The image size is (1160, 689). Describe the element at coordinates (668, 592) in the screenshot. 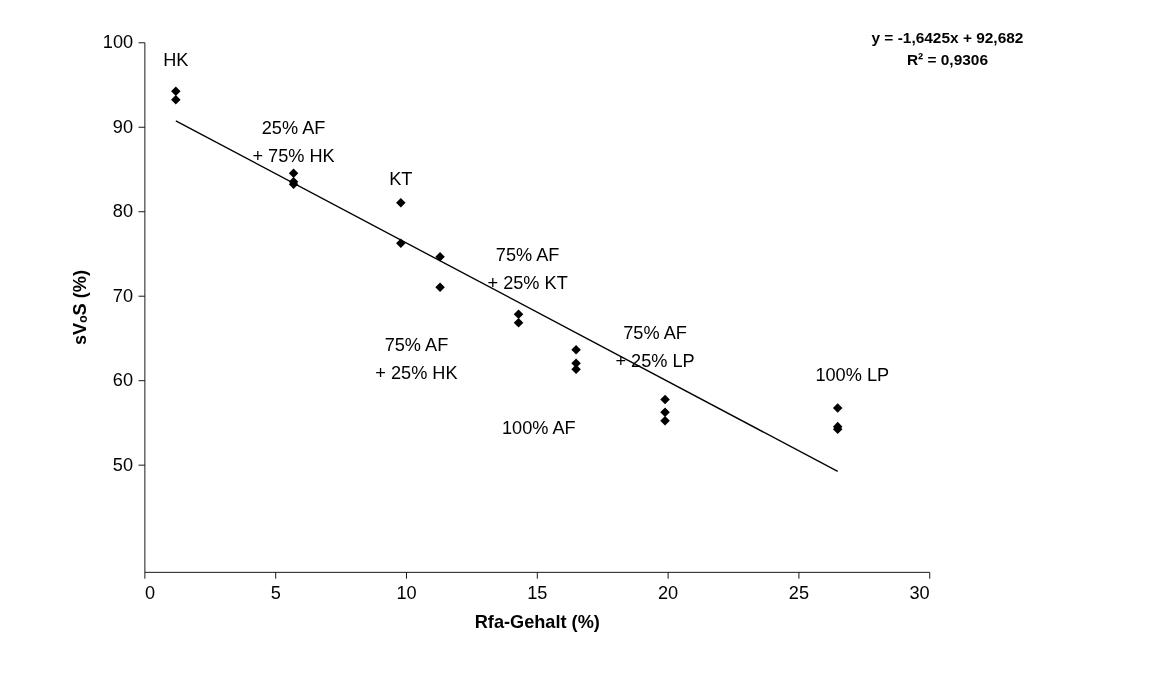

I see `x-tick-label: 20` at that location.